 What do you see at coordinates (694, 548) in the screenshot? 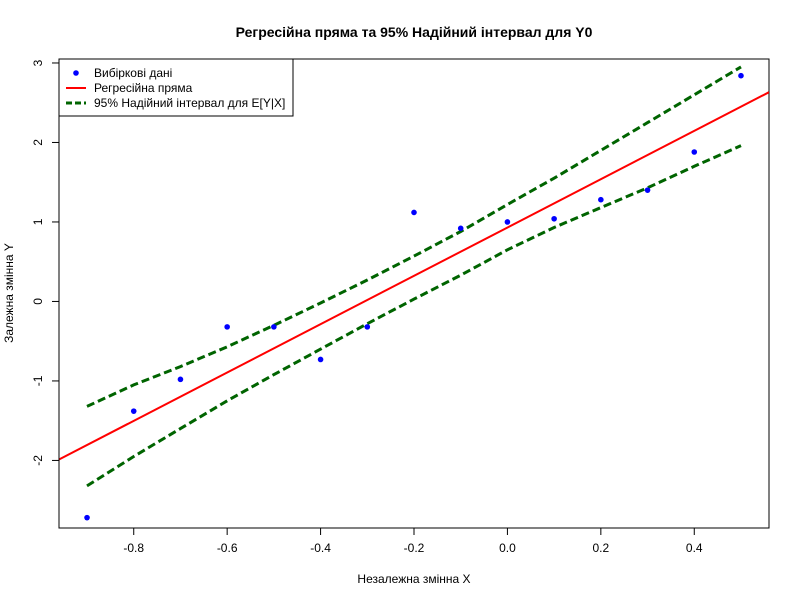
I see `x-tick-label: 0.4` at bounding box center [694, 548].